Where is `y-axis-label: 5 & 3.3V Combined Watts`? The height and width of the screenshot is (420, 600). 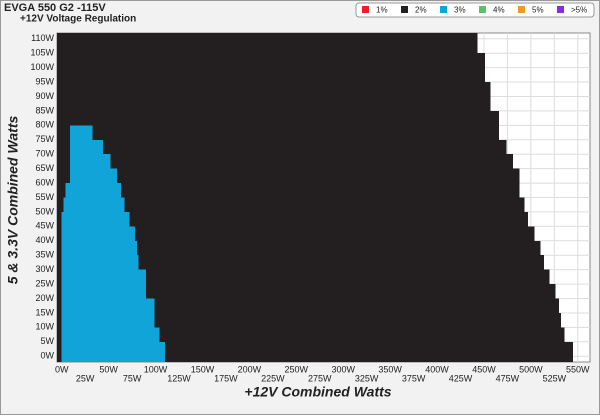 y-axis-label: 5 & 3.3V Combined Watts is located at coordinates (13, 200).